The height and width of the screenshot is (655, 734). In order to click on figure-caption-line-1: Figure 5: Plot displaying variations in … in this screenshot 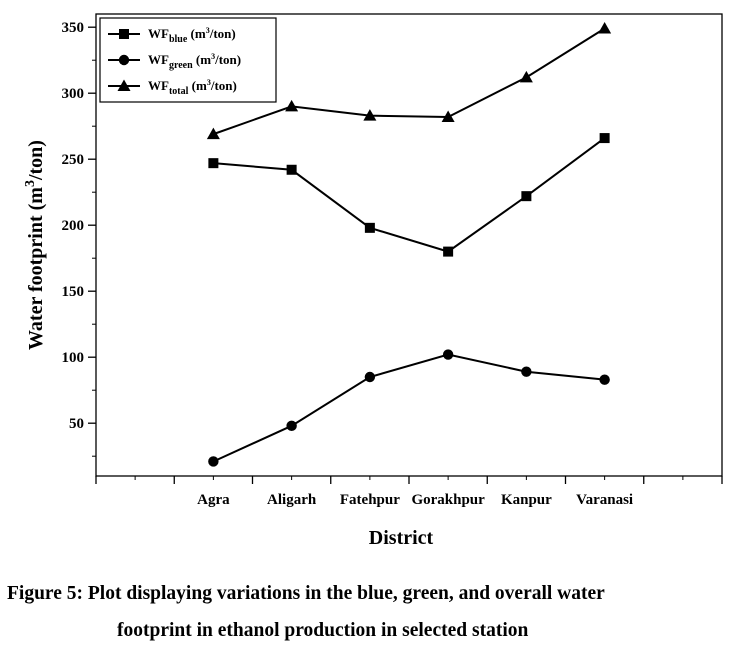, I will do `click(306, 593)`.